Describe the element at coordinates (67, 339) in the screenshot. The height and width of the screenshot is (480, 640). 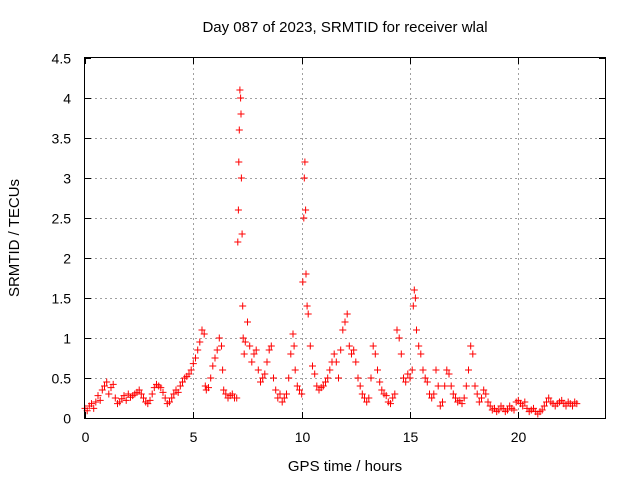
I see `y-tick-label: 1` at that location.